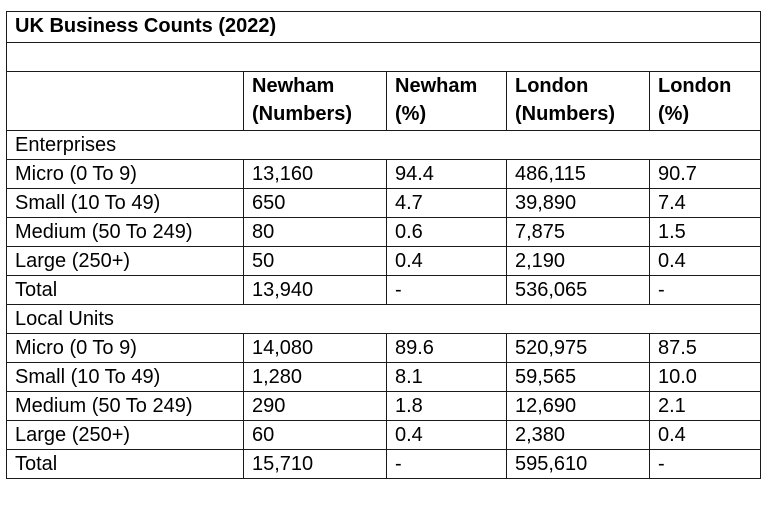  Describe the element at coordinates (578, 290) in the screenshot. I see `london-numbers-cell: 536,065` at that location.